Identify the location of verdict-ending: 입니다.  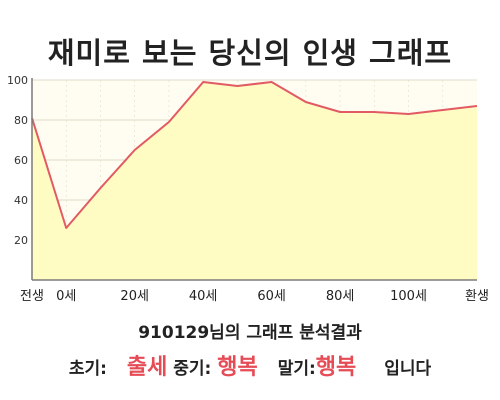
(408, 369).